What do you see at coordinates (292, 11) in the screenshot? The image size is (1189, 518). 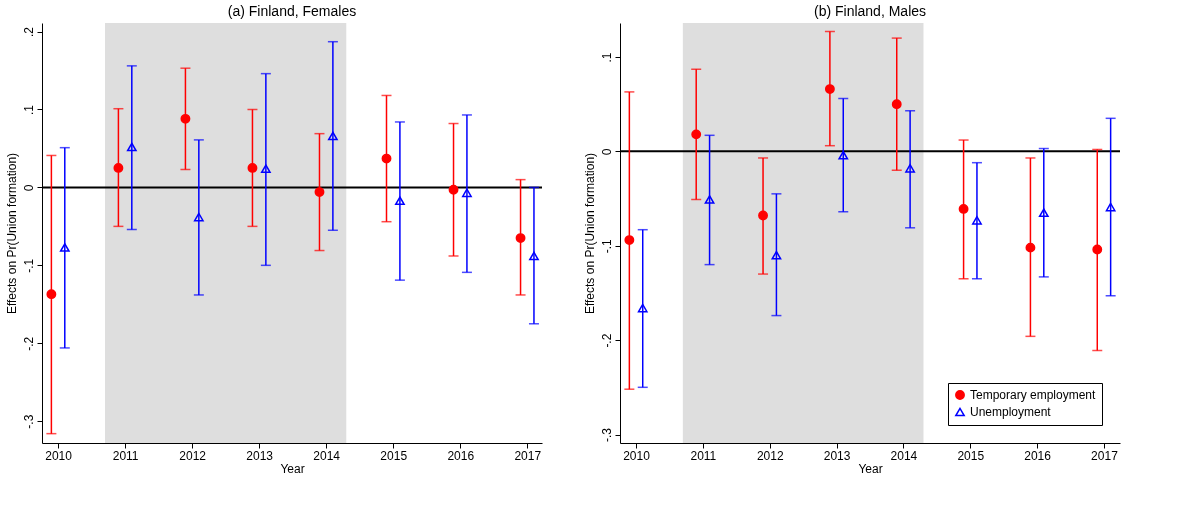 I see `chart-title: (a) Finland, Females` at bounding box center [292, 11].